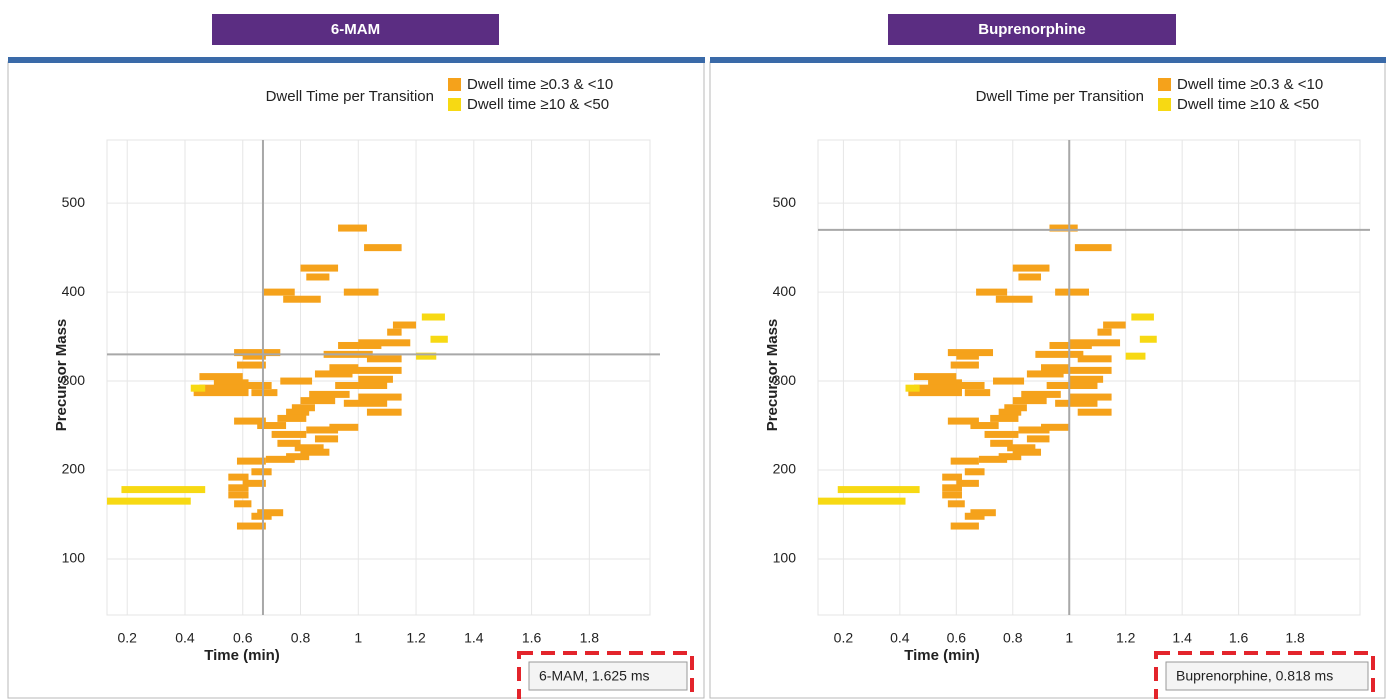 The width and height of the screenshot is (1386, 699). What do you see at coordinates (1060, 96) in the screenshot?
I see `legend-title: Dwell Time per Transition` at bounding box center [1060, 96].